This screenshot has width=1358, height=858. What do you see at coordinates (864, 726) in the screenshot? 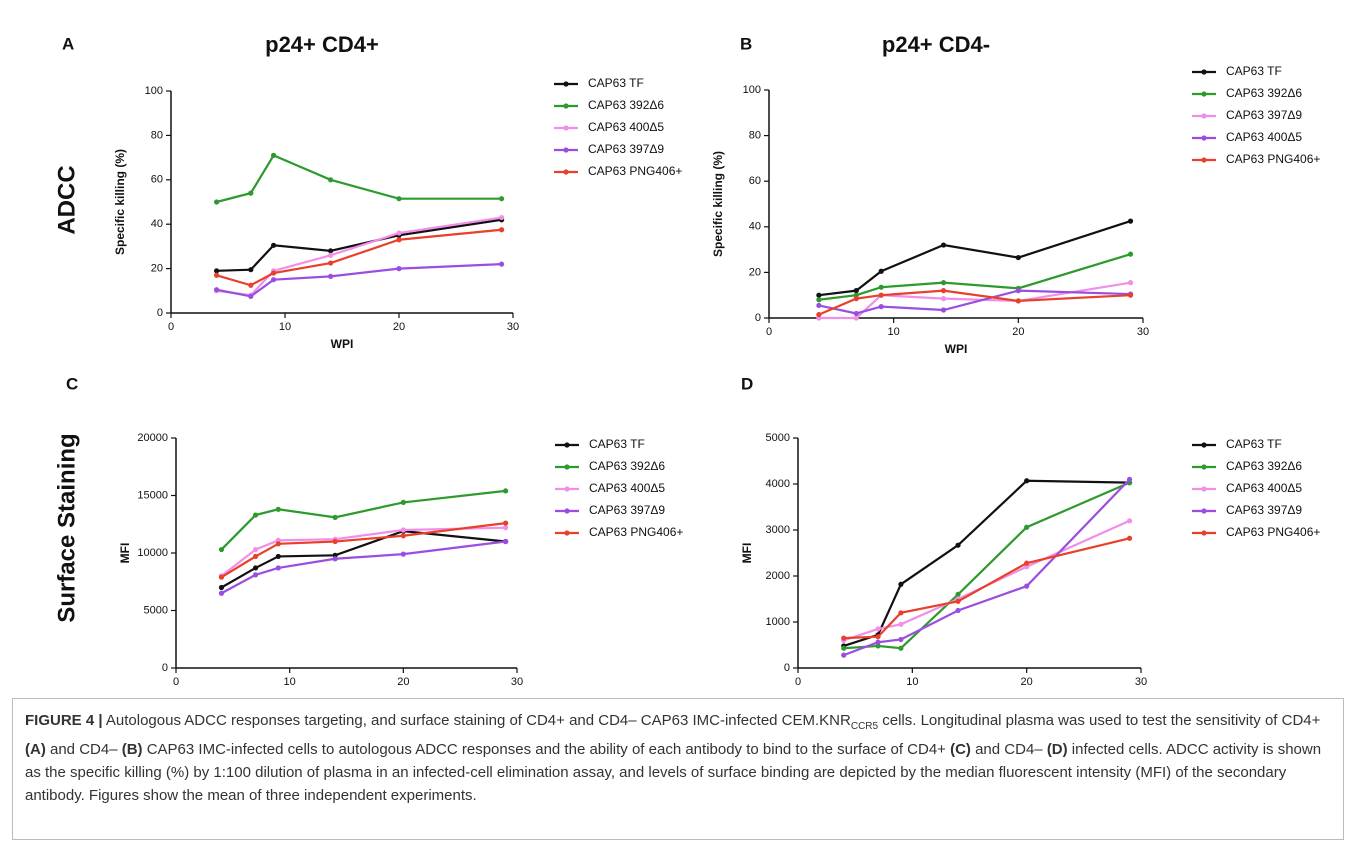
I see `caption-text: CCR5` at bounding box center [864, 726].